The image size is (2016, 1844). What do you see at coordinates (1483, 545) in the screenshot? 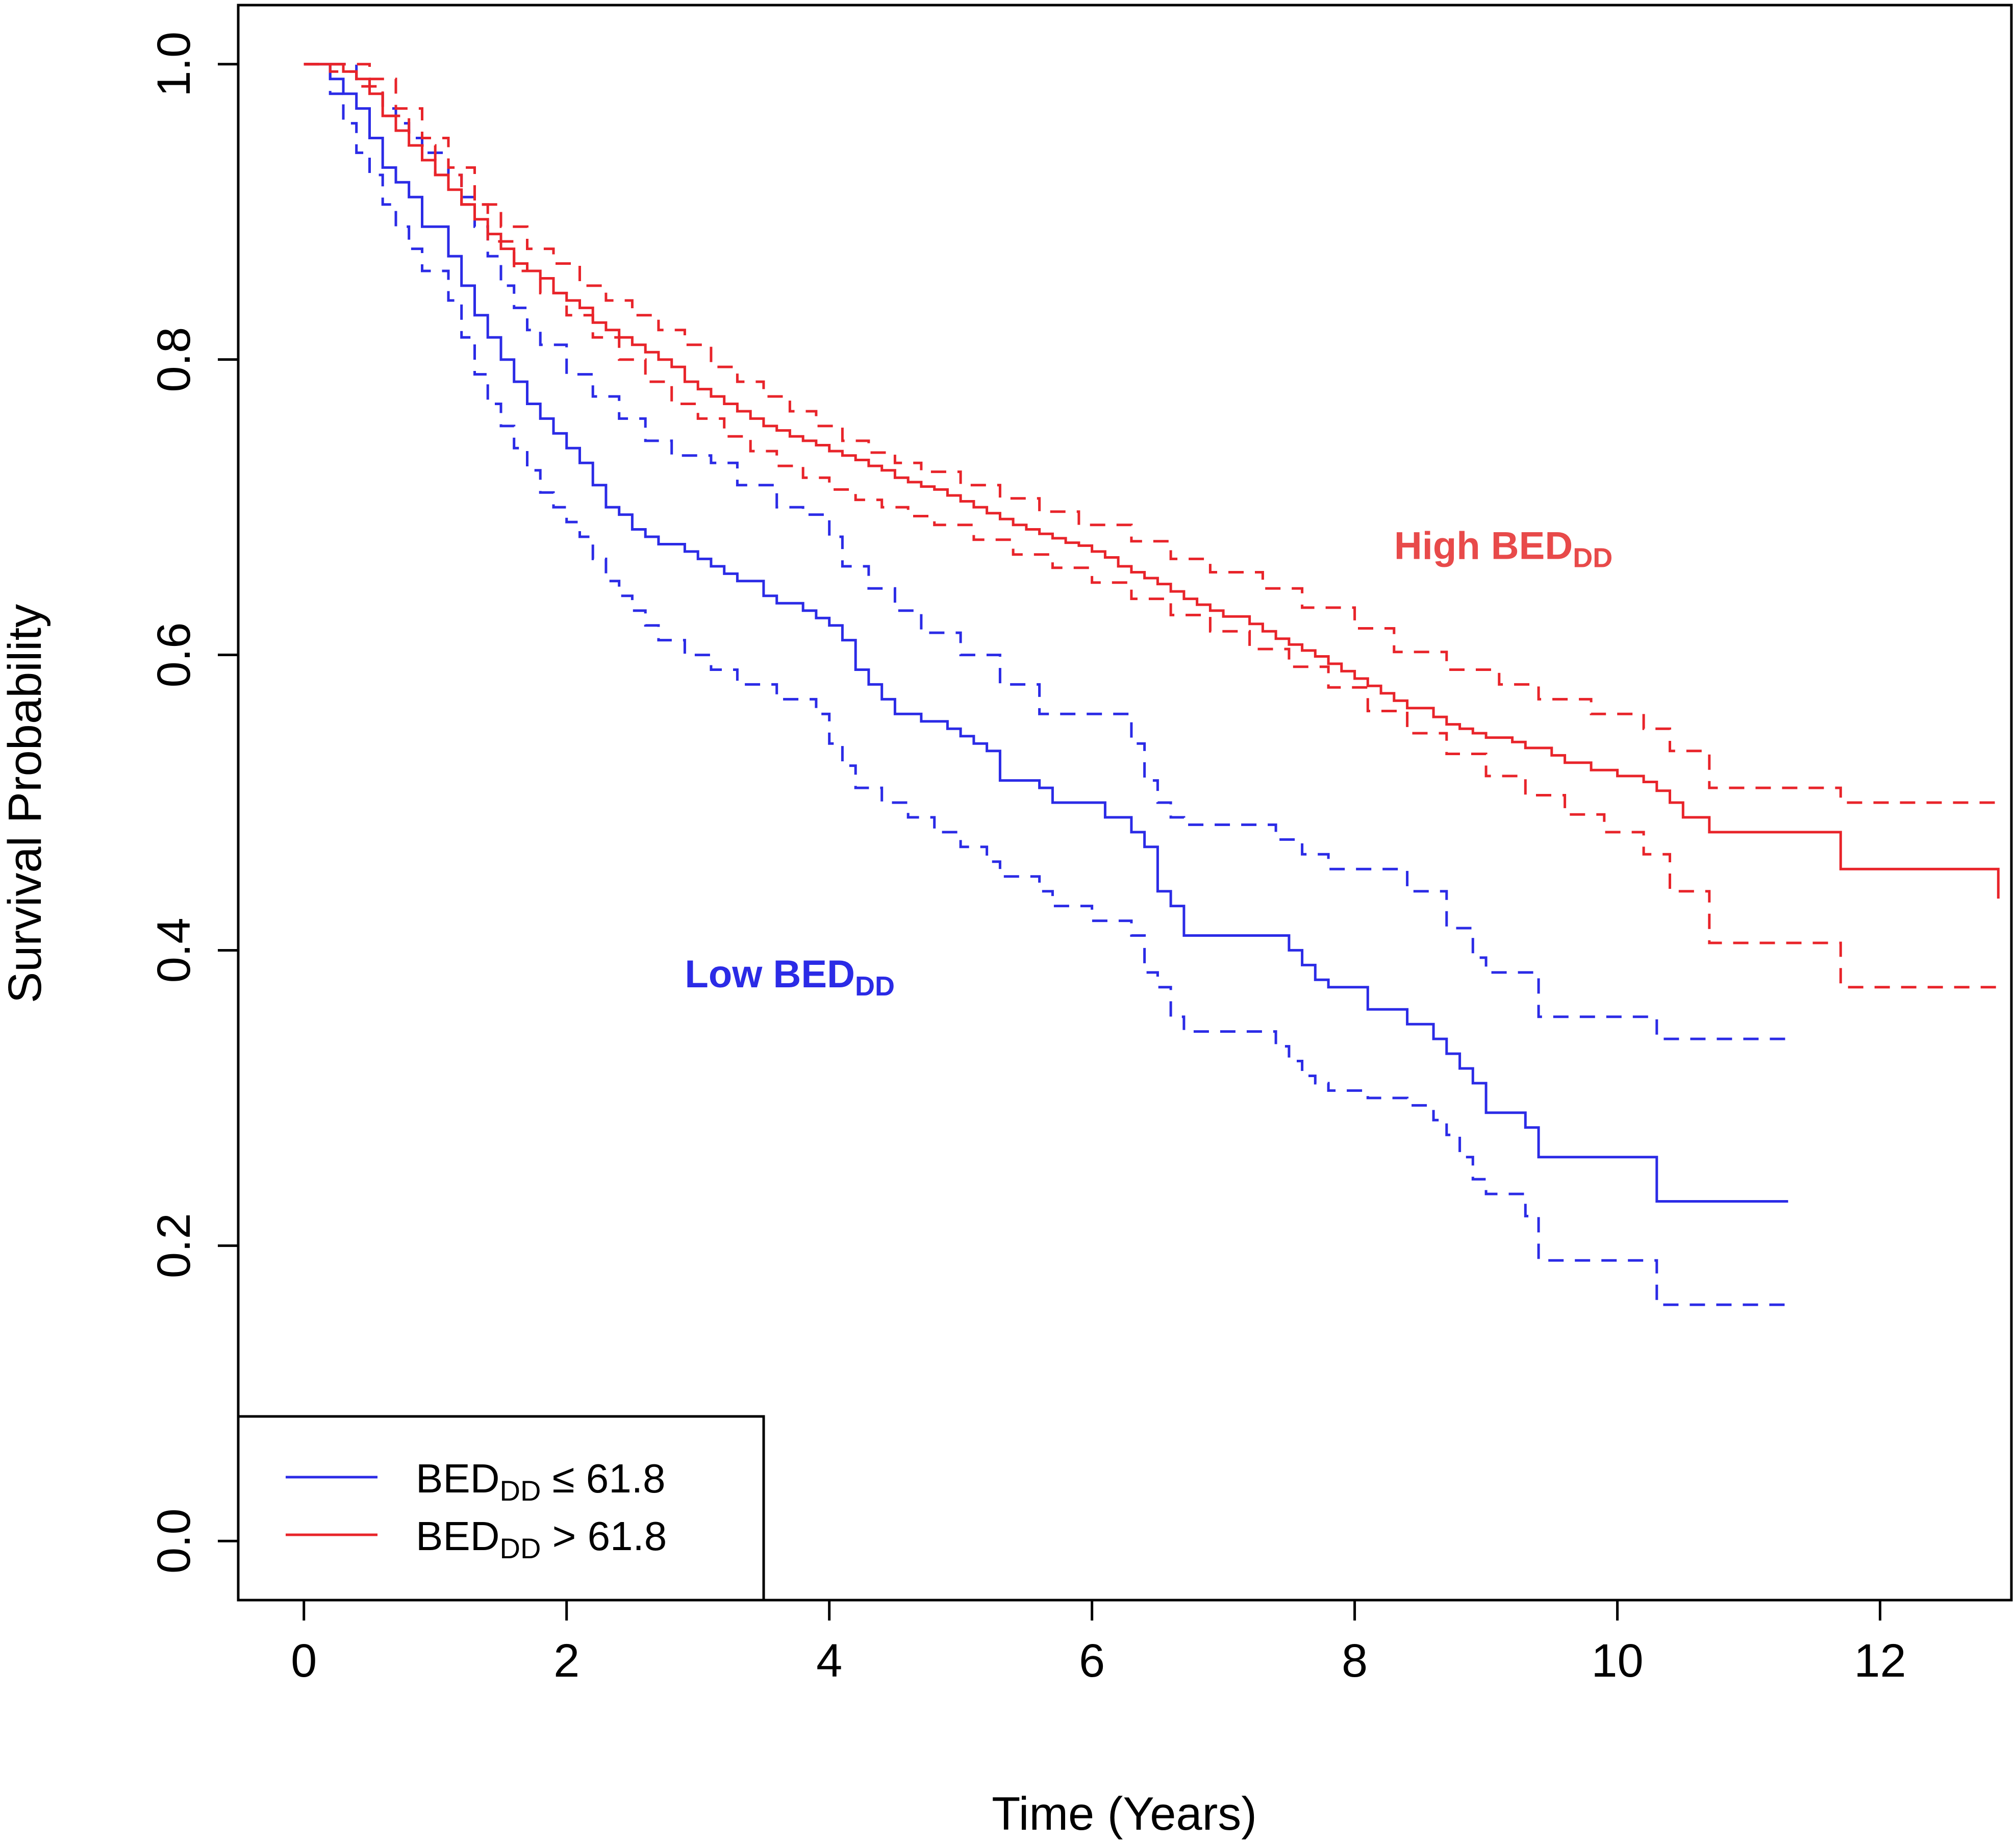
I see `annotation-high-base: High BED` at bounding box center [1483, 545].